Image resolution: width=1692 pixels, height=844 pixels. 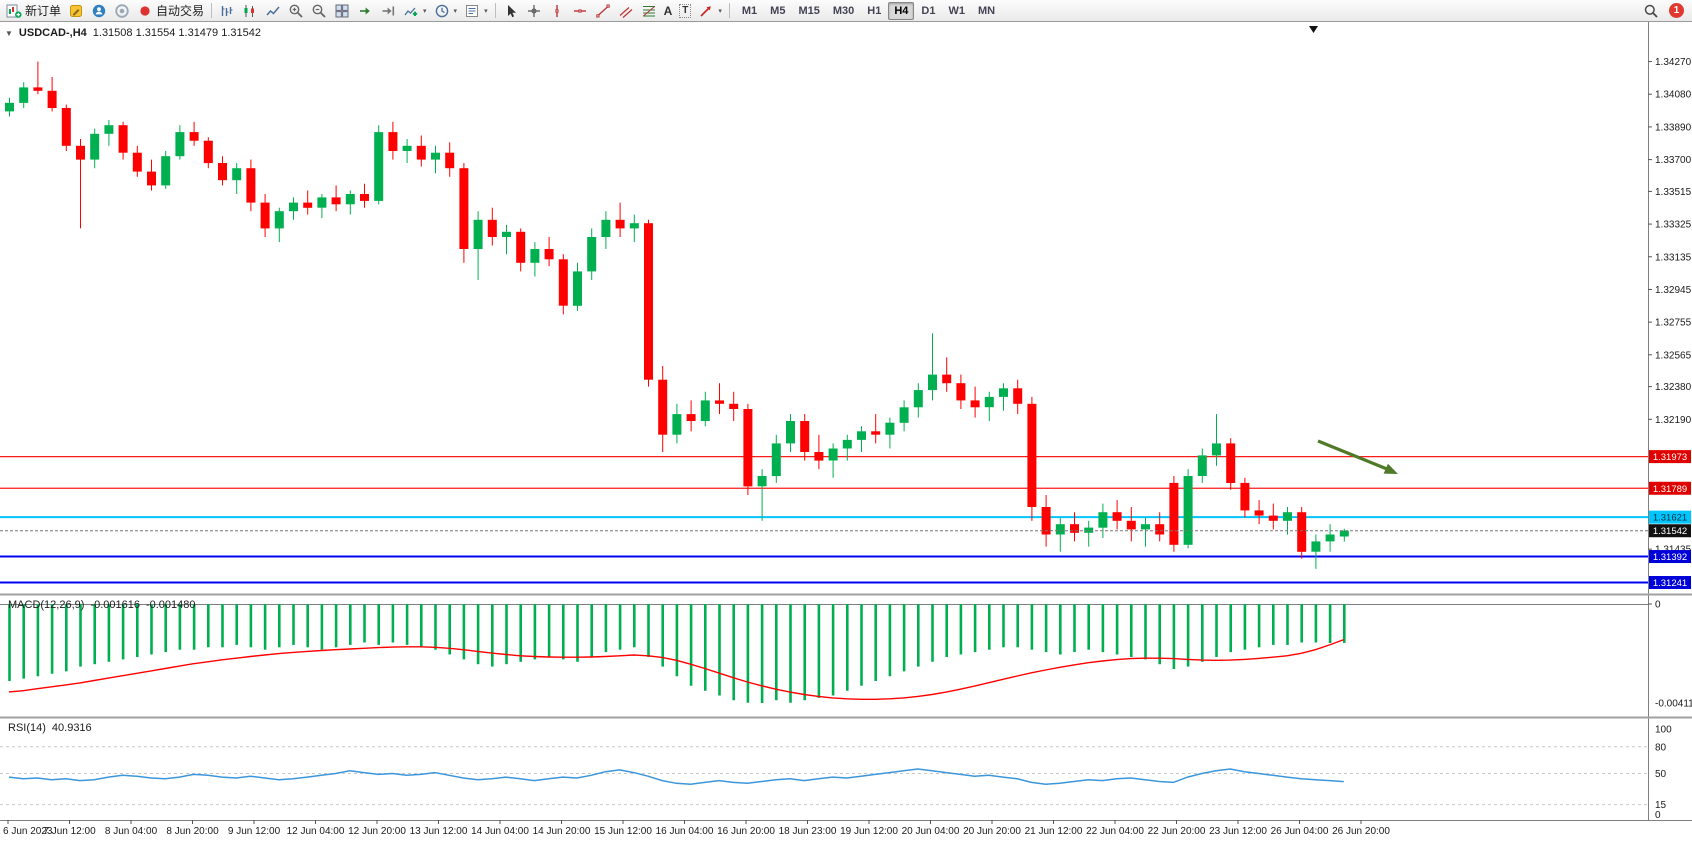 I want to click on macd-plot, so click(x=824, y=656).